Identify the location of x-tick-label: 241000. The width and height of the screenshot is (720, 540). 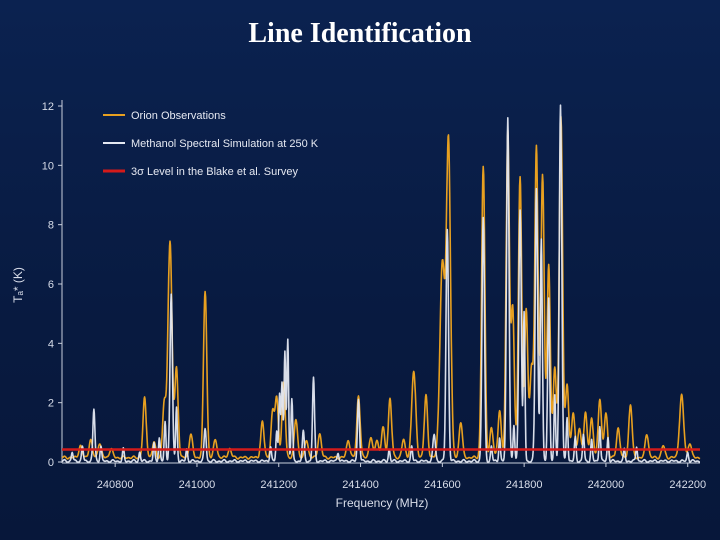
(197, 485).